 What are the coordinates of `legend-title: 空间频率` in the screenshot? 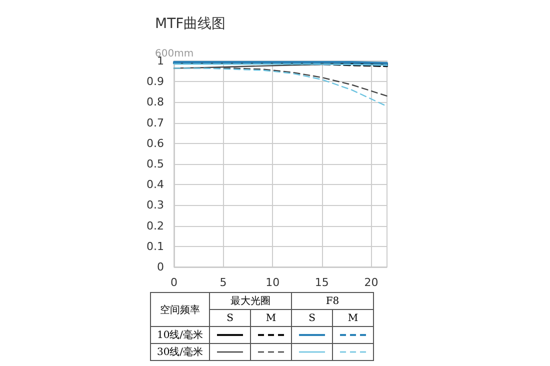 It's located at (180, 309).